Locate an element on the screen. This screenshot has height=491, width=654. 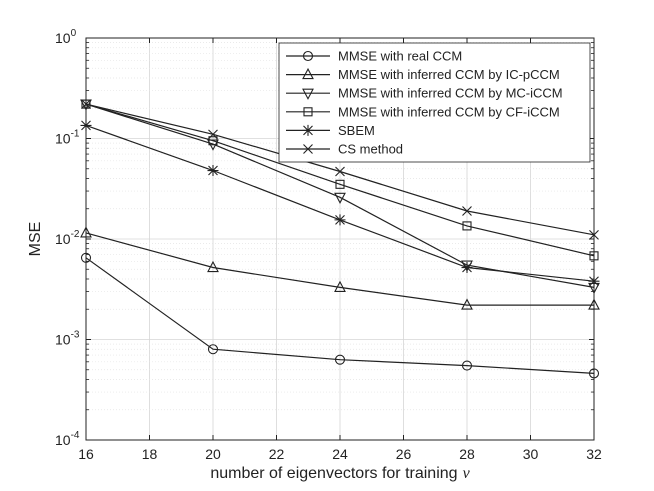
legend-label: CS method is located at coordinates (370, 149).